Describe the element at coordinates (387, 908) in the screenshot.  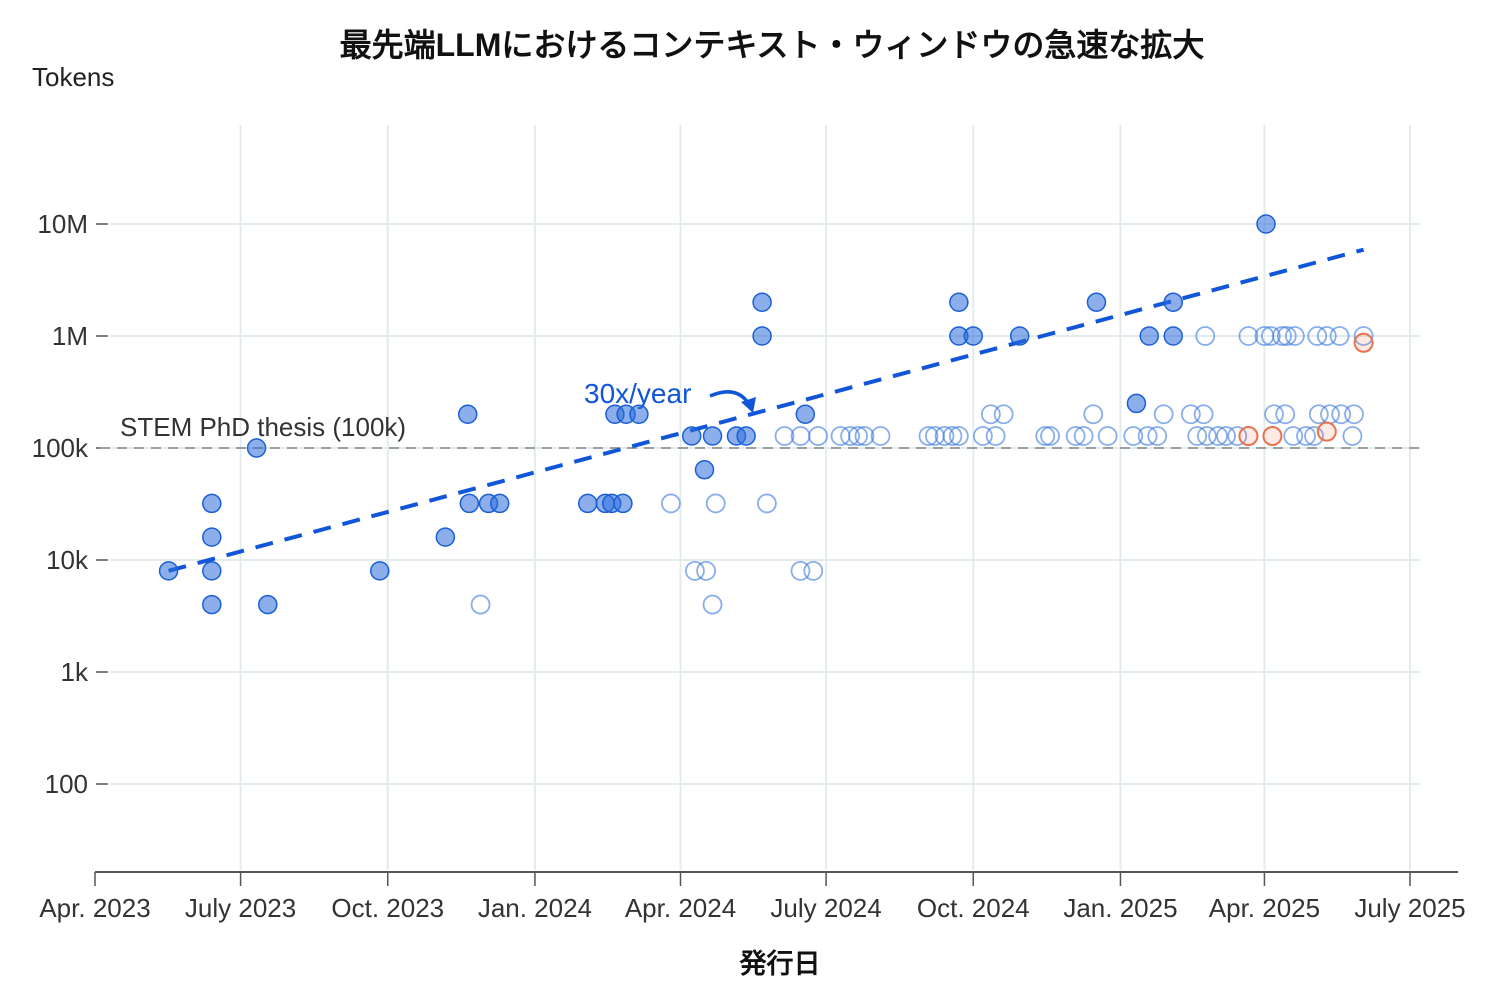
I see `x-tick-label: Oct. 2023` at that location.